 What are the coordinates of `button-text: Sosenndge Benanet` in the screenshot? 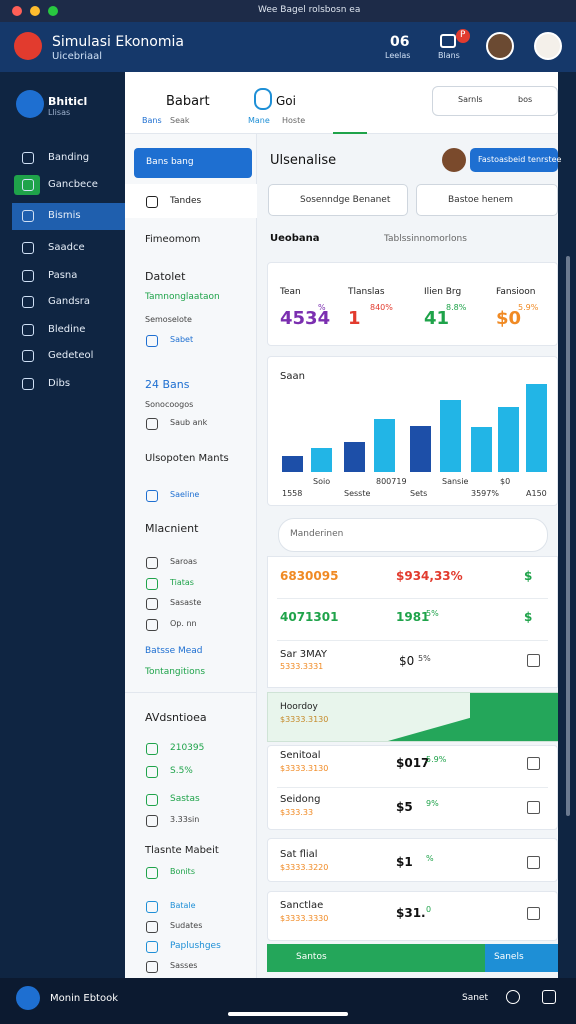 It's located at (345, 200).